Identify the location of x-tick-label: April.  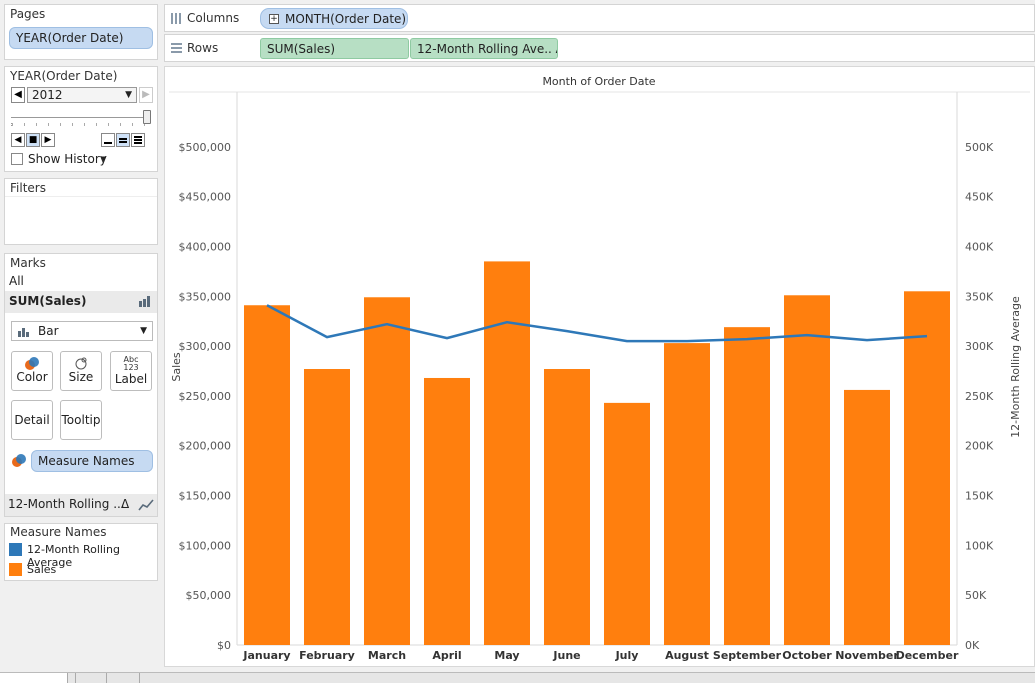
(446, 655).